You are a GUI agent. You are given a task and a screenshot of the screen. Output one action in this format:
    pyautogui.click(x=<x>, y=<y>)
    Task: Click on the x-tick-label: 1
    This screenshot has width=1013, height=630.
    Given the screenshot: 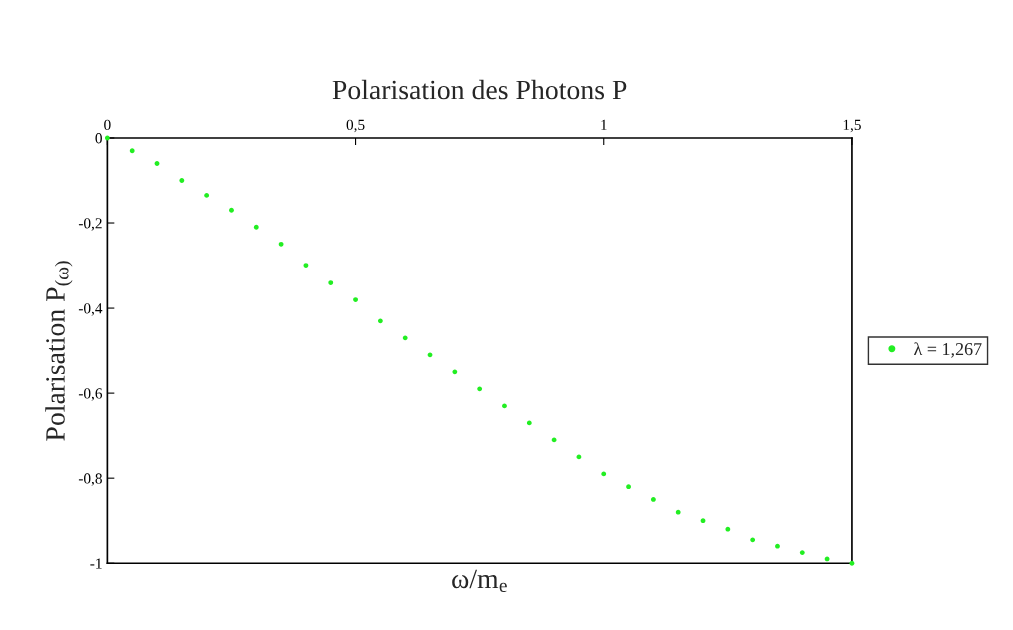 What is the action you would take?
    pyautogui.click(x=604, y=124)
    